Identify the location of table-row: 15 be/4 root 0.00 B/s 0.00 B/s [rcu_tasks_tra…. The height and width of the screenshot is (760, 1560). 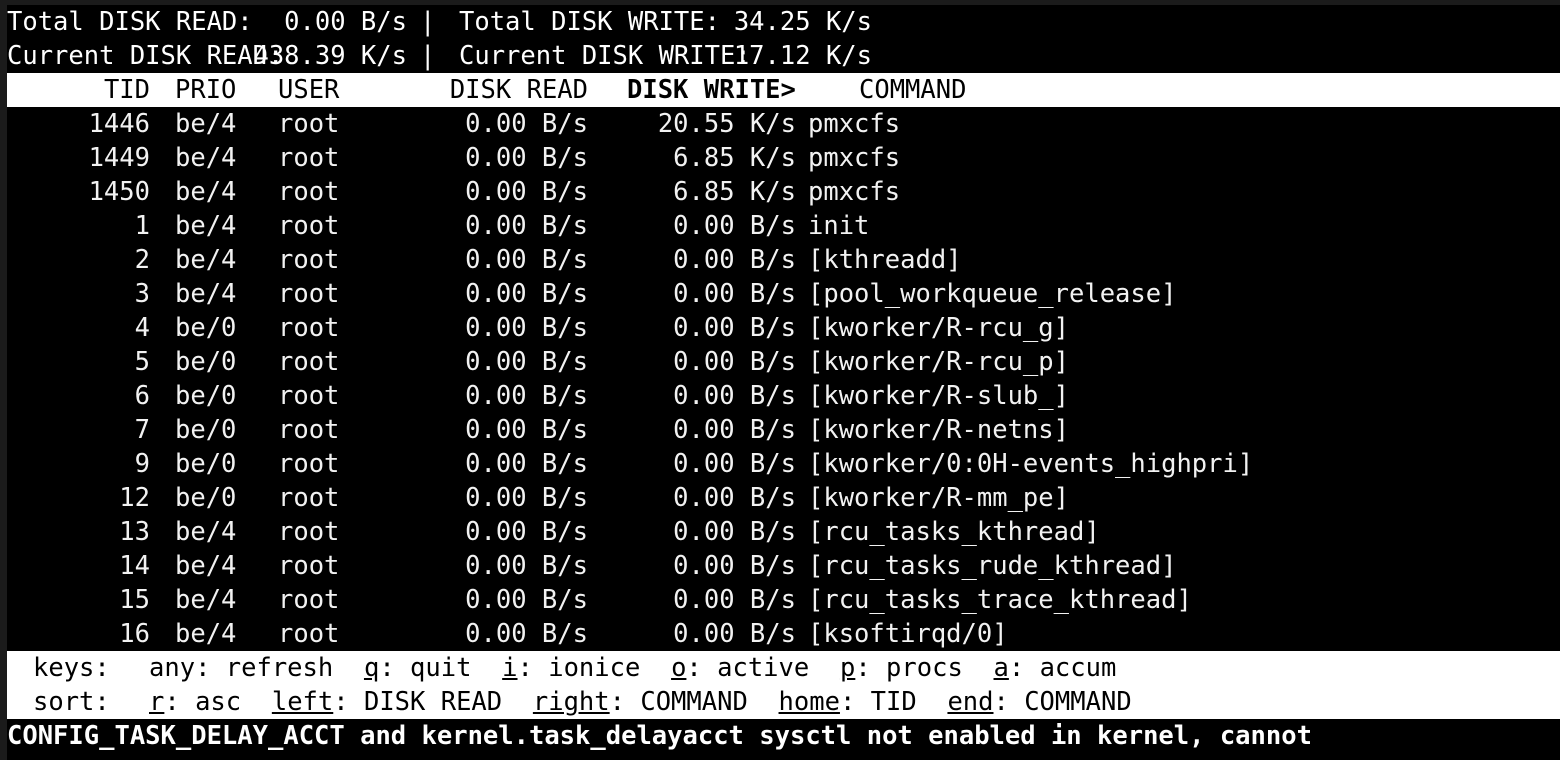
(783, 600).